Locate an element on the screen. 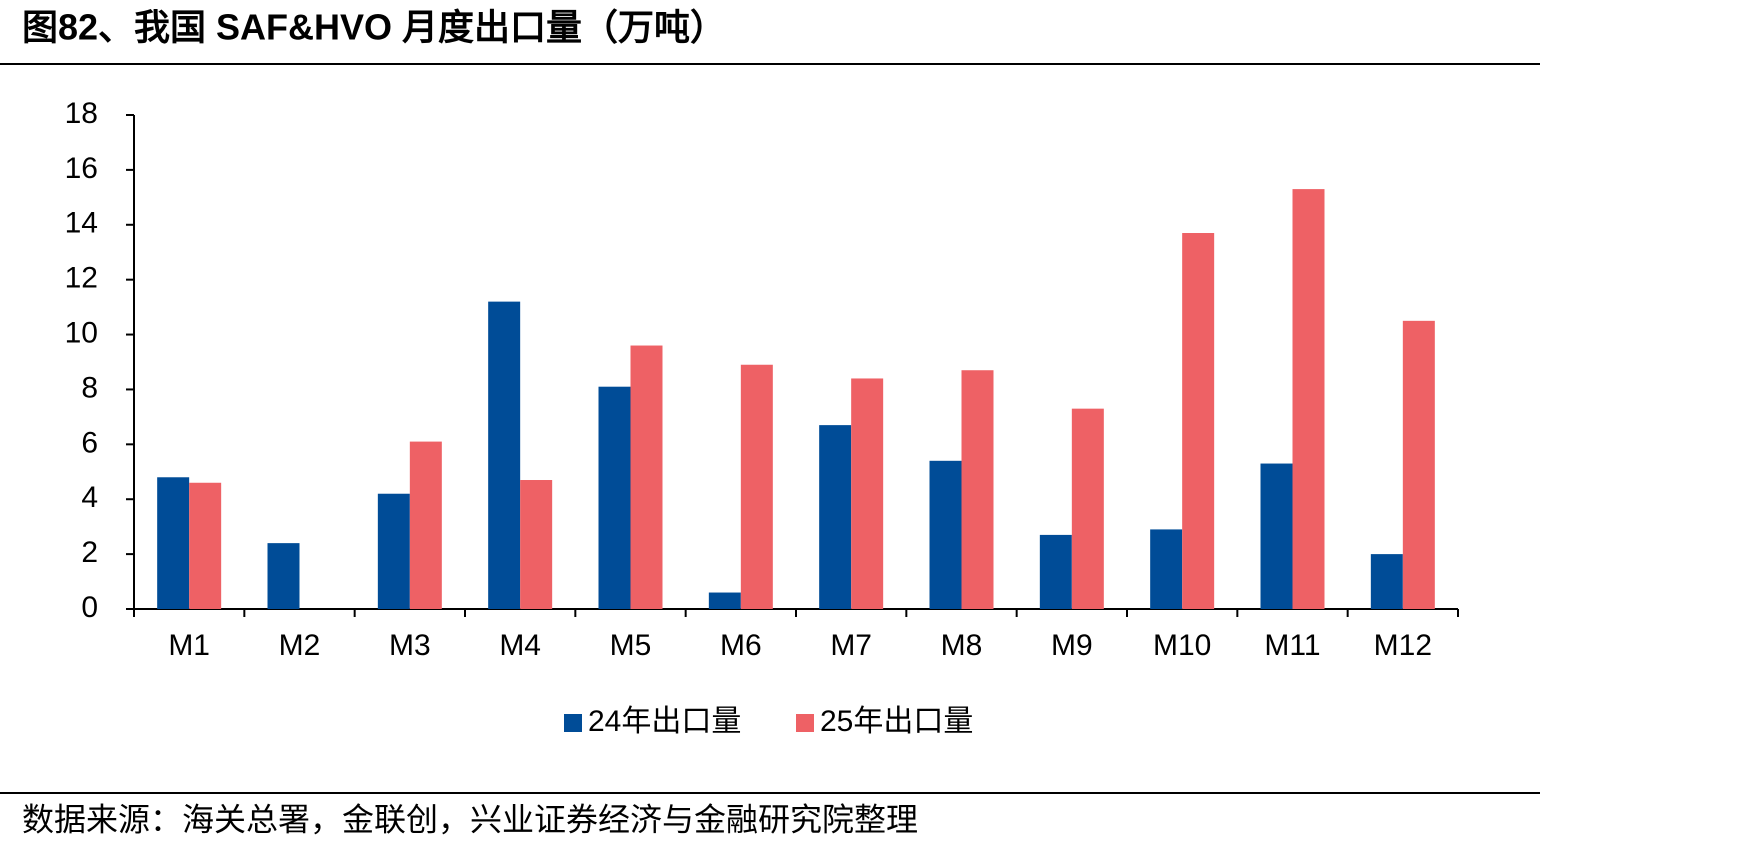  x-tick-label: M7 is located at coordinates (851, 645).